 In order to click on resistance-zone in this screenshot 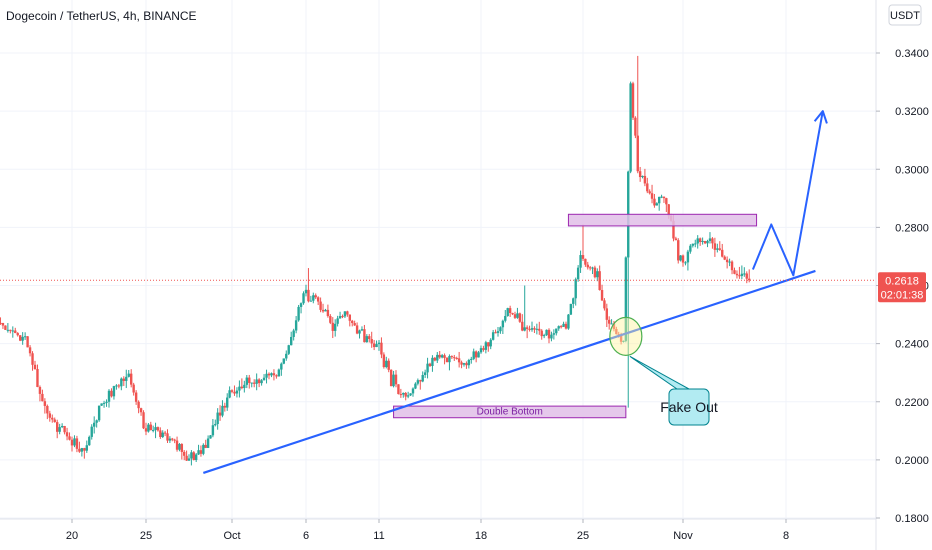, I will do `click(662, 220)`.